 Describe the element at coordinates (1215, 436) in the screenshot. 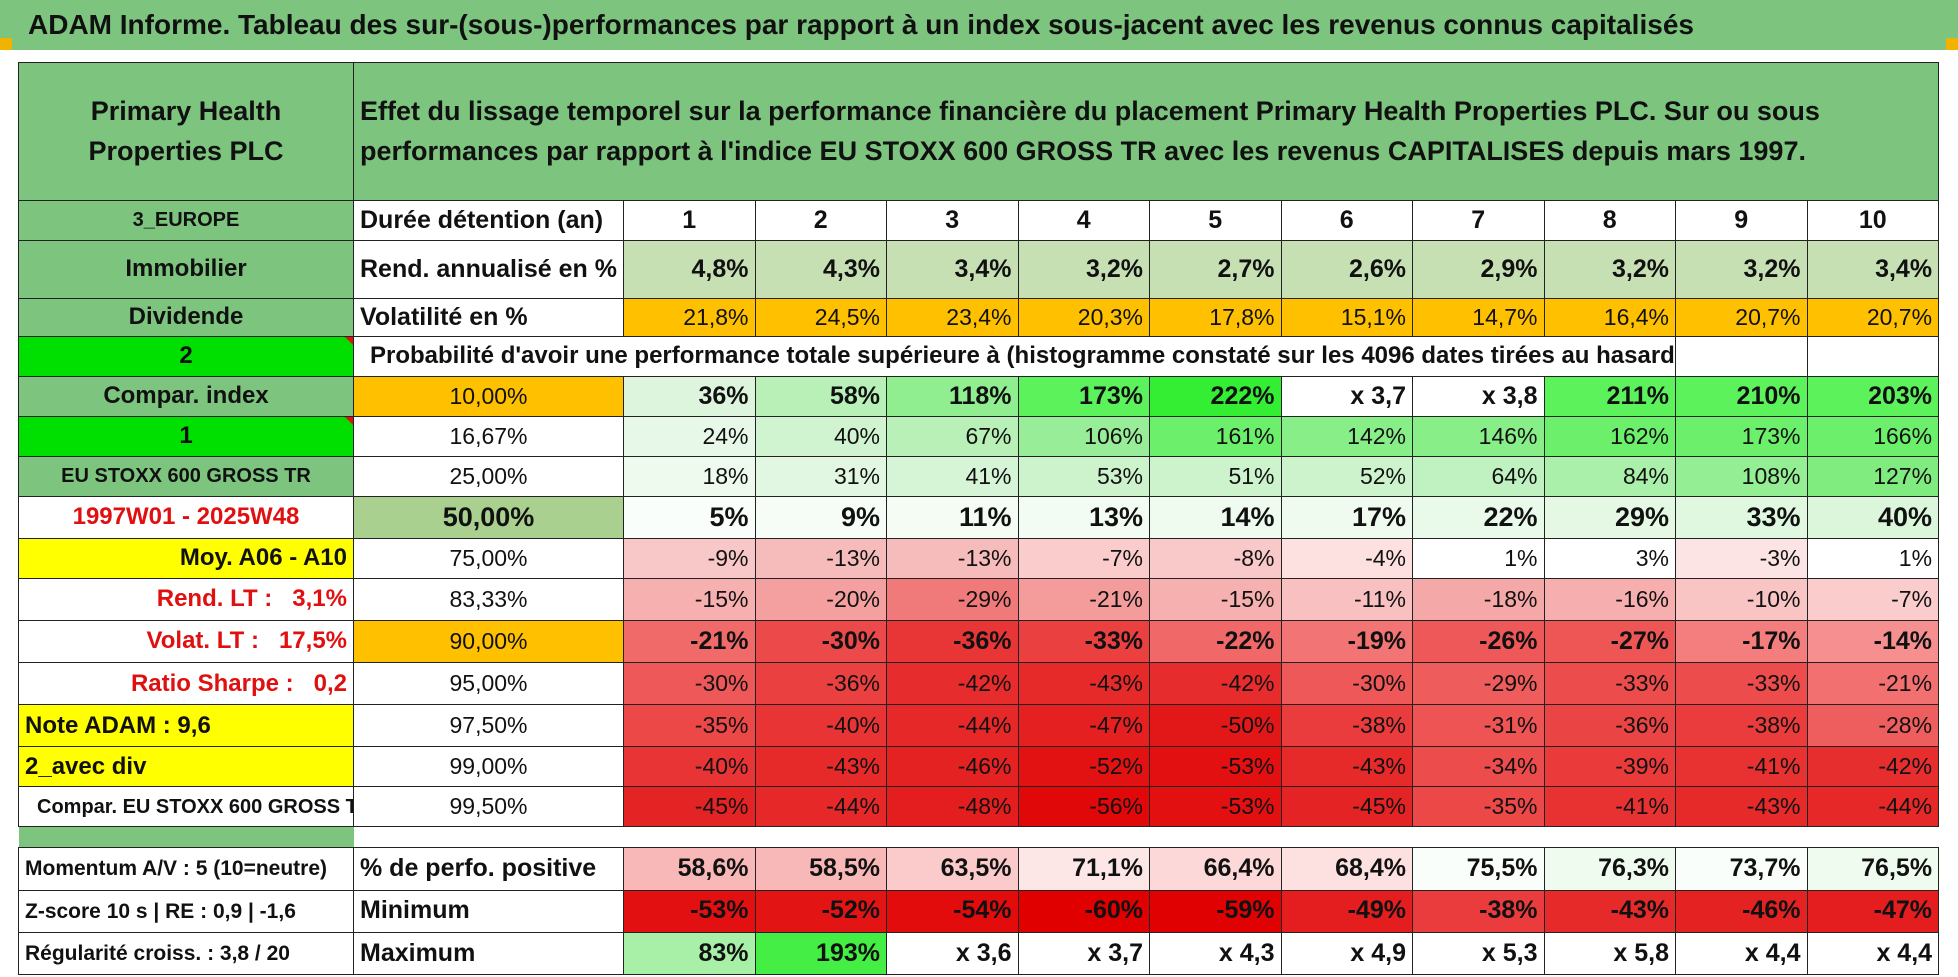

I see `percentile-cell: 161%` at that location.